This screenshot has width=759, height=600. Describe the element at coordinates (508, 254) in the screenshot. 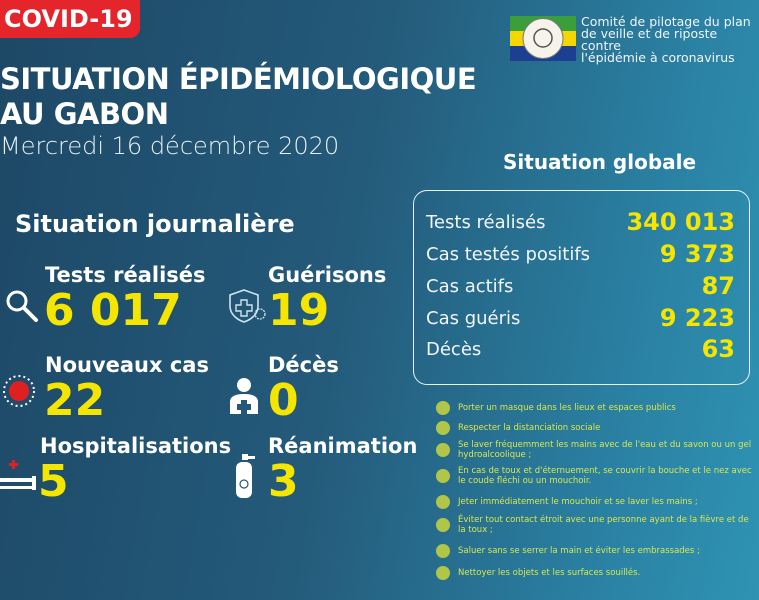

I see `global-row-label: Cas testés positifs` at that location.